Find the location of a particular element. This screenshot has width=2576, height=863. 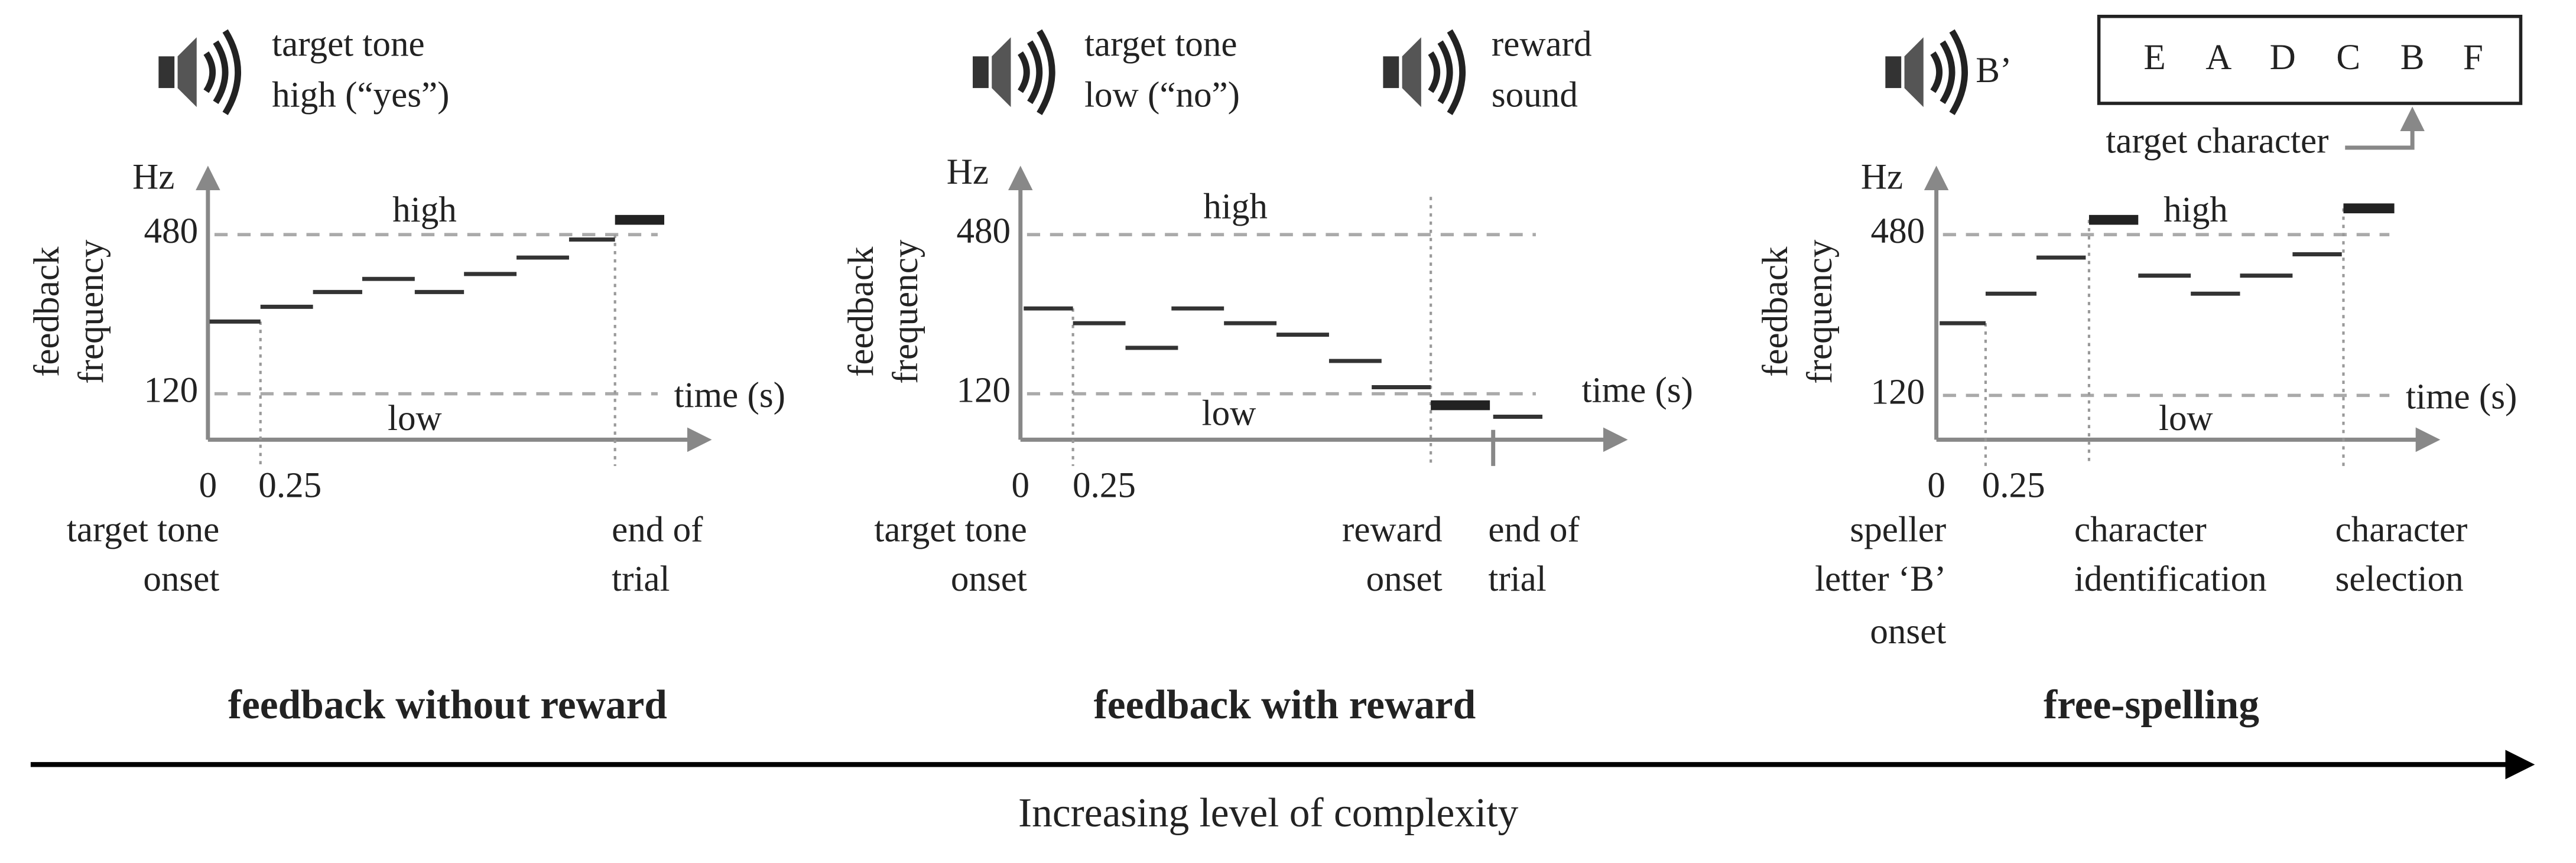

event-label: identification is located at coordinates (2170, 579).